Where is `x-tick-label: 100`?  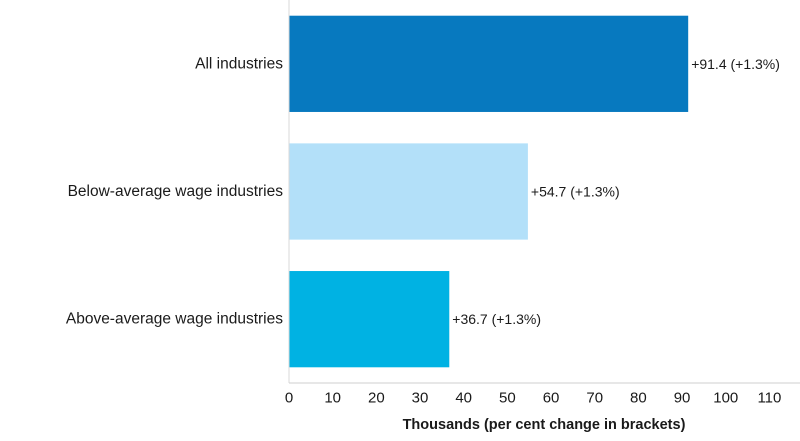
x-tick-label: 100 is located at coordinates (725, 398).